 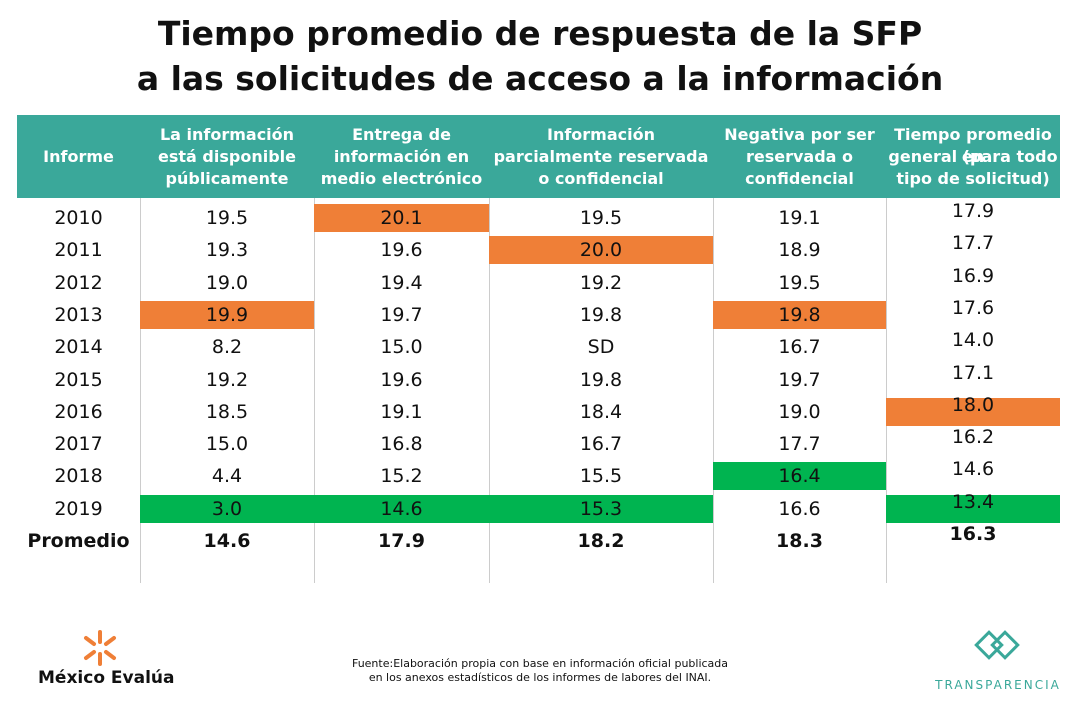 I want to click on table-cell: 19.9, so click(x=227, y=314).